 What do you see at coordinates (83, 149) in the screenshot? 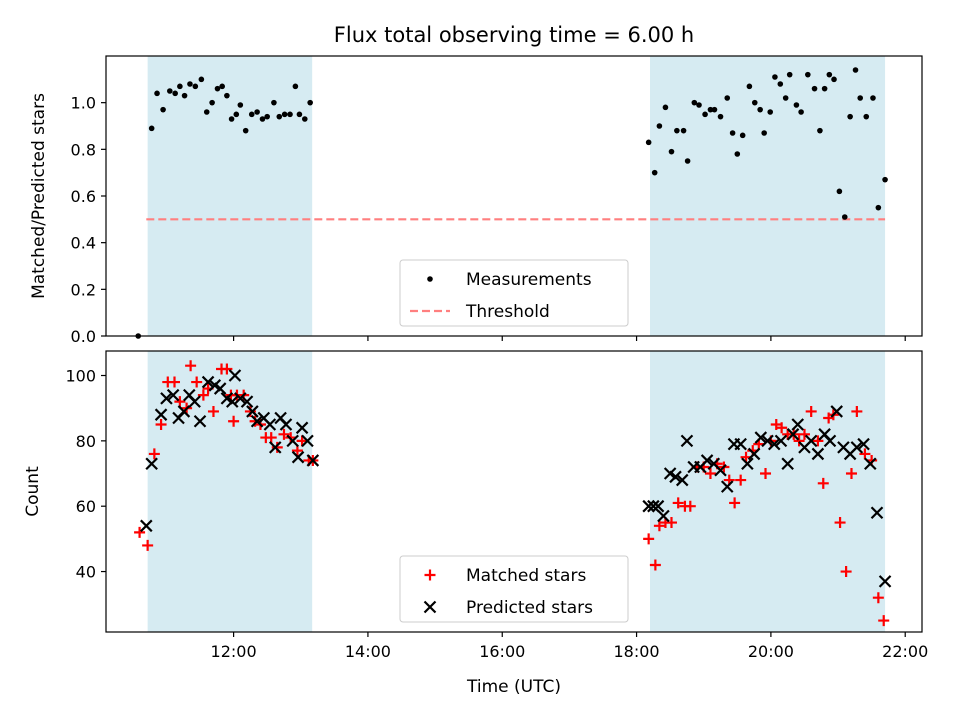
I see `y-tick-label: 0.8` at bounding box center [83, 149].